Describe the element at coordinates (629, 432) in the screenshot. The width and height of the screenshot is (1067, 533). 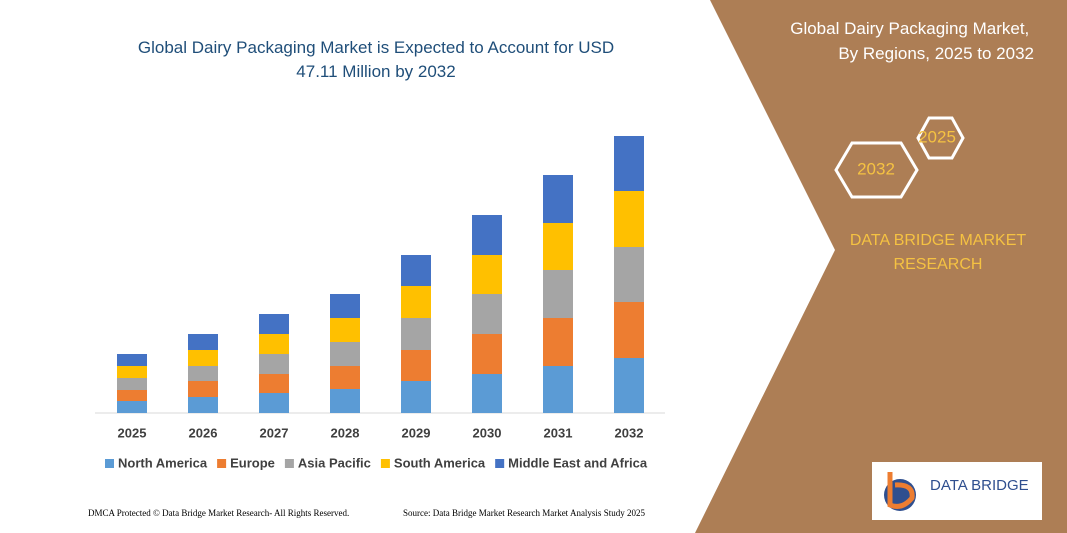
I see `x-tick-label: 2032` at that location.